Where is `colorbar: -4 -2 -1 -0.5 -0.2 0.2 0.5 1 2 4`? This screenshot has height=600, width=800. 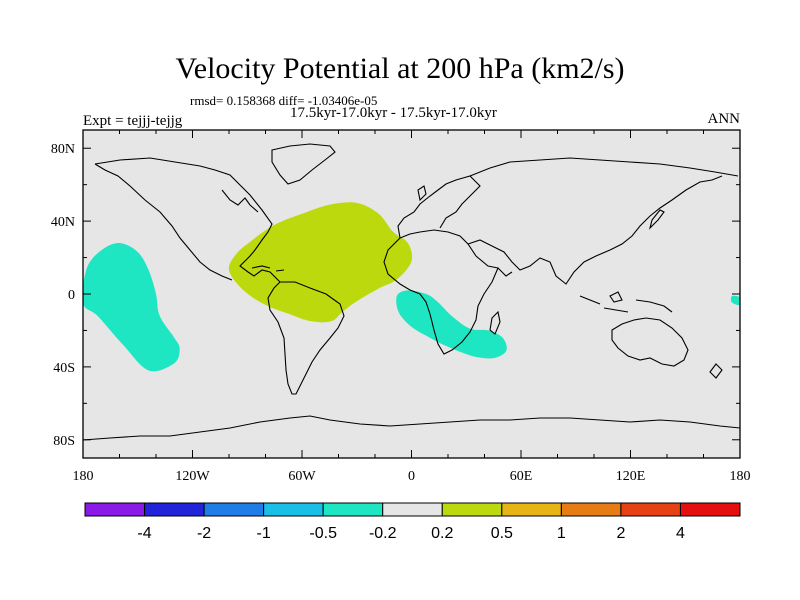 colorbar: -4 -2 -1 -0.5 -0.2 0.2 0.5 1 2 4 is located at coordinates (412, 522).